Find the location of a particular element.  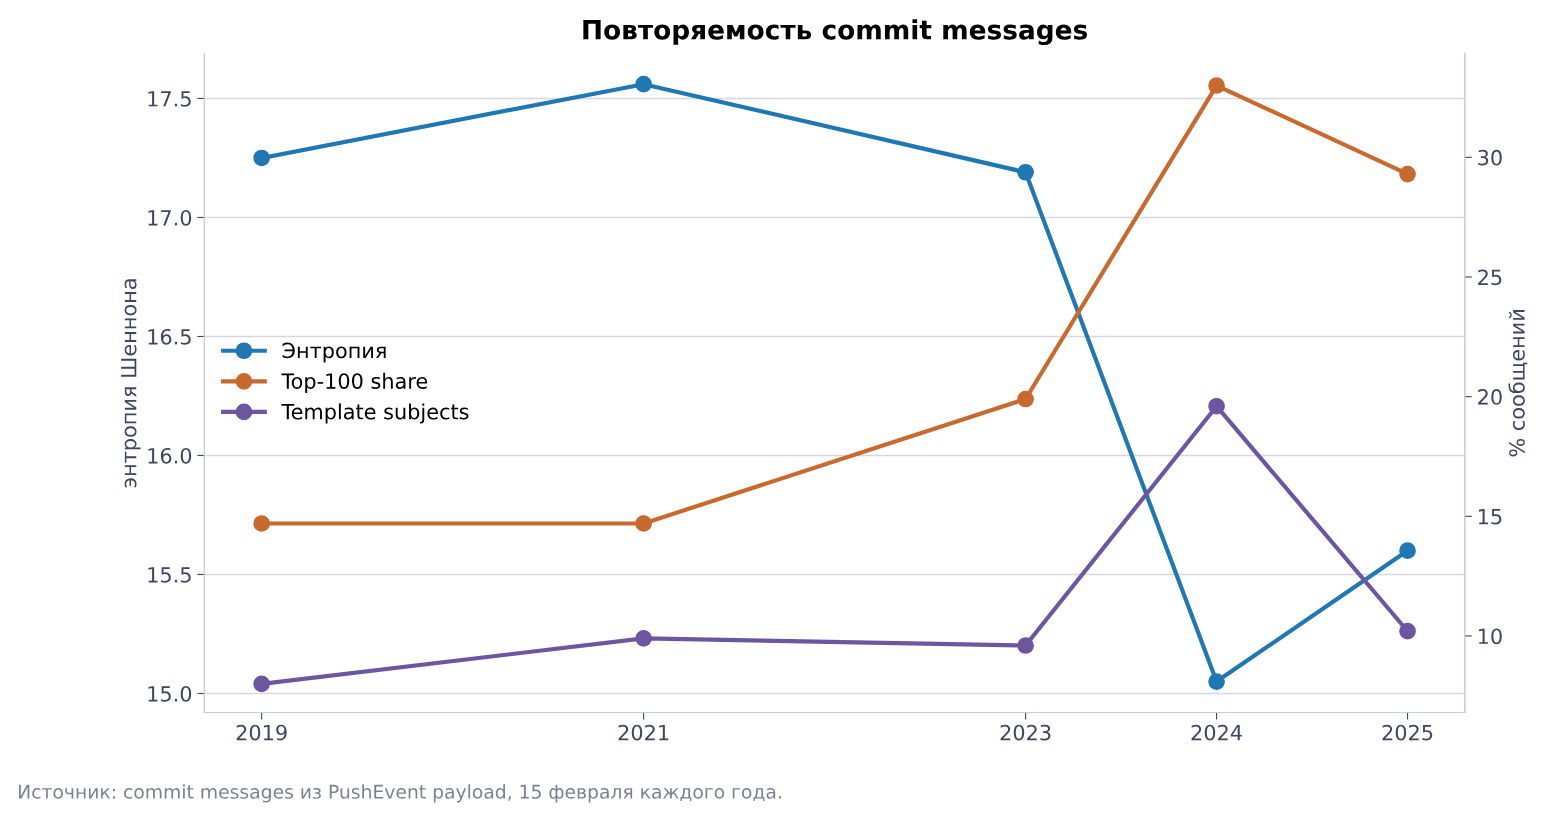

text: Источник: commit messages из PushEvent payload, 15 февраля каждого года. is located at coordinates (400, 793).